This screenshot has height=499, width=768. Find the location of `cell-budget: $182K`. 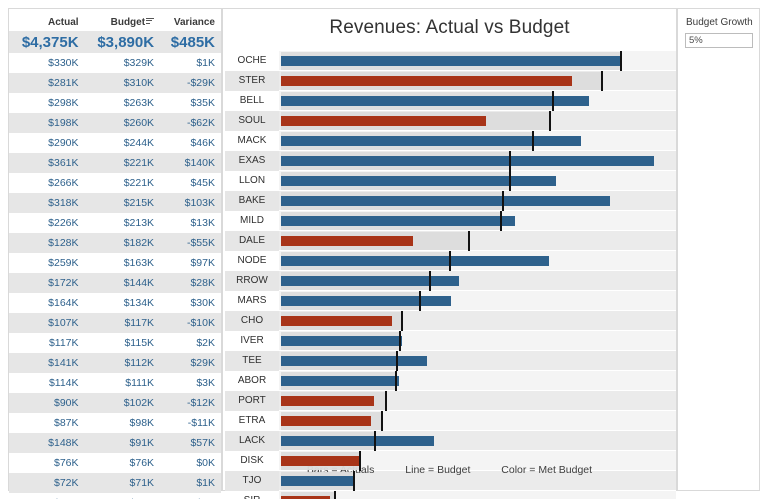

cell-budget: $182K is located at coordinates (122, 243).